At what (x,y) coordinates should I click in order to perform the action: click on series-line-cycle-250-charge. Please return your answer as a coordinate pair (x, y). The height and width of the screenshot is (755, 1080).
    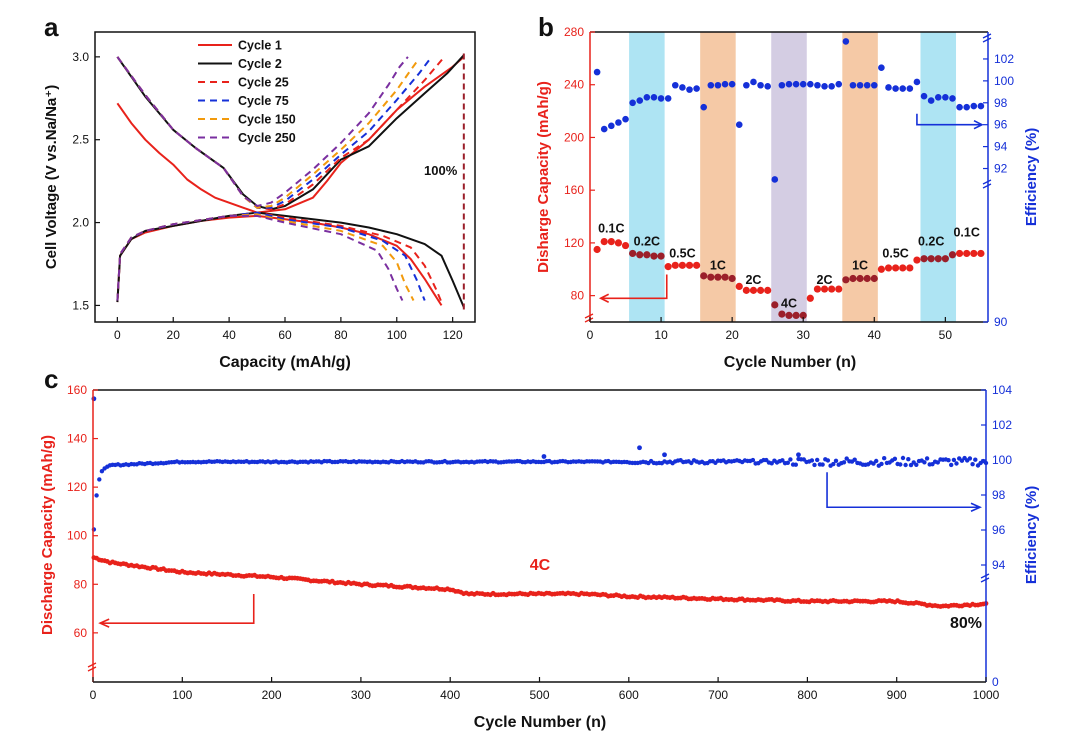
    Looking at the image, I should click on (262, 131).